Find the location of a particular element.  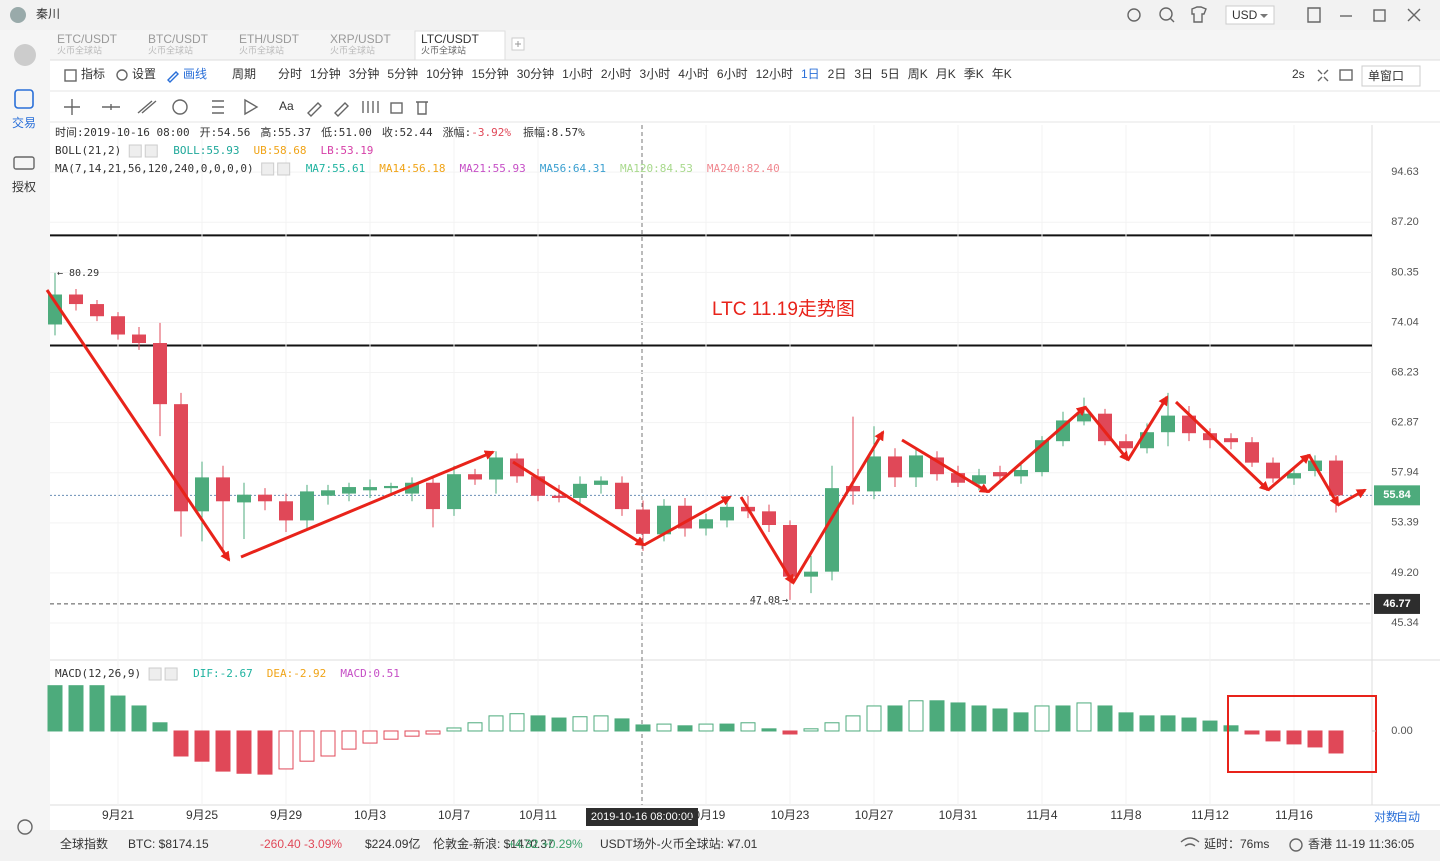

auth-icon is located at coordinates (24, 163).